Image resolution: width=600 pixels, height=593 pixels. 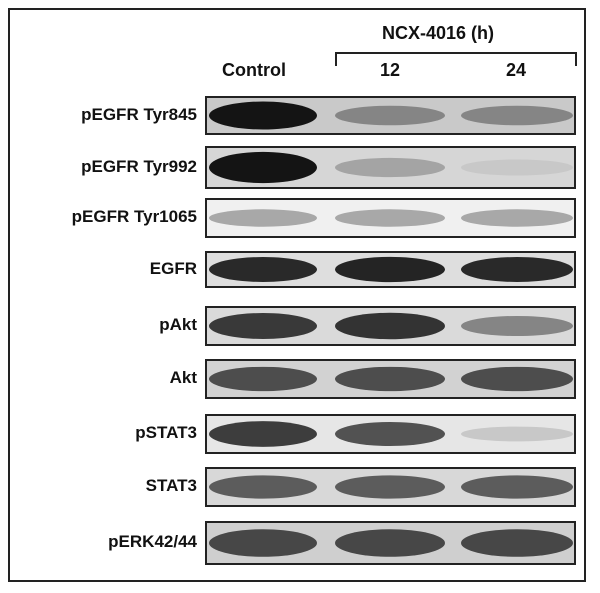 I want to click on blot-panel-egfr, so click(x=390, y=269).